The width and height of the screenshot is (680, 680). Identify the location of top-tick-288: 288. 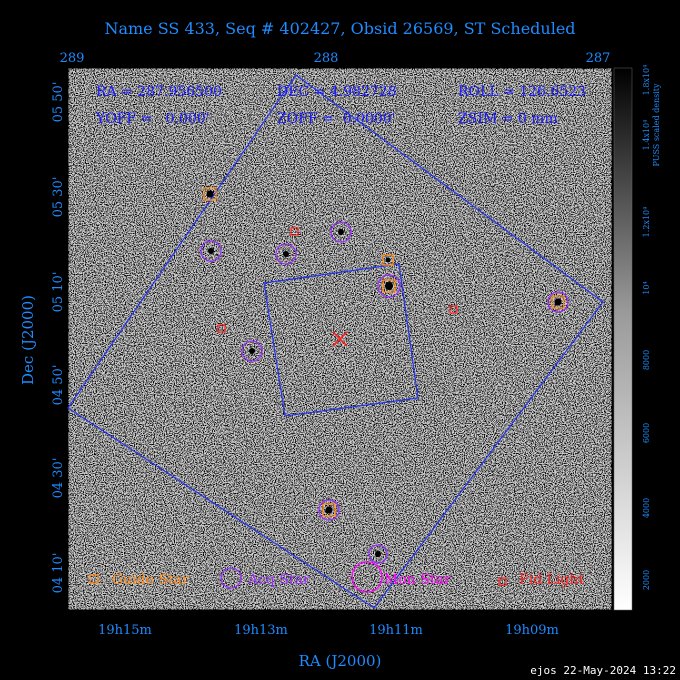
(326, 58).